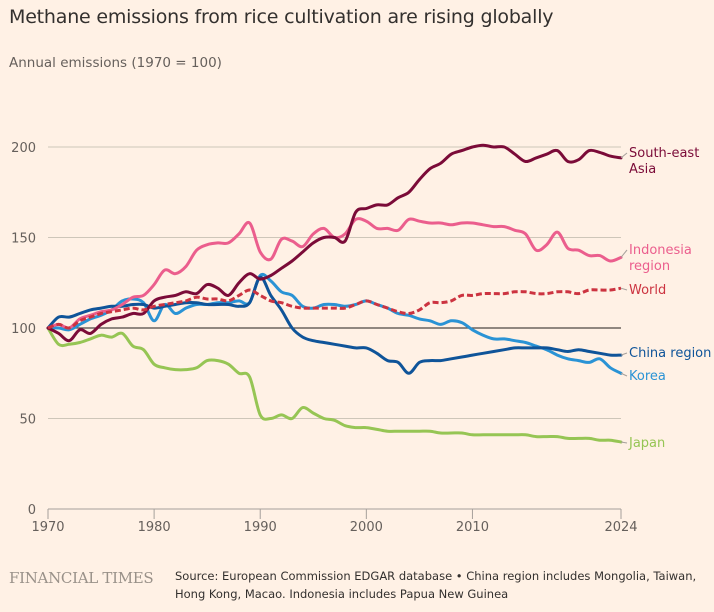 The width and height of the screenshot is (714, 612). I want to click on series-line-world, so click(334, 308).